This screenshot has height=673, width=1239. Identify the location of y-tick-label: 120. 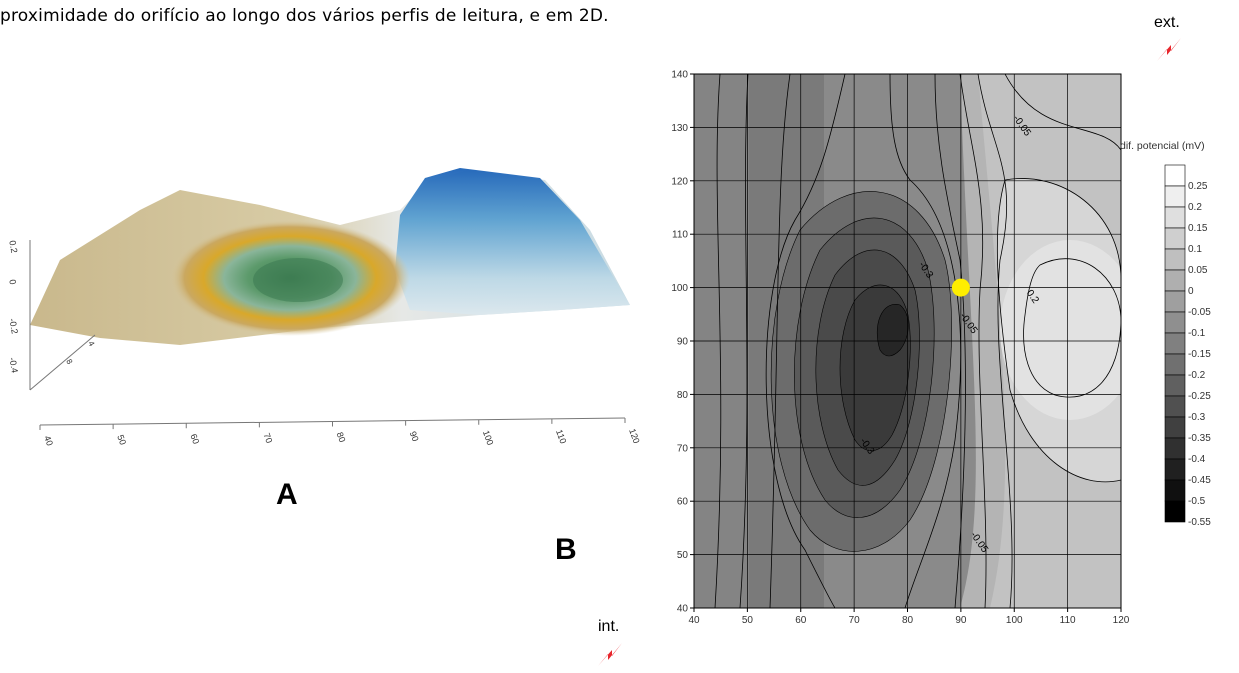
(679, 181).